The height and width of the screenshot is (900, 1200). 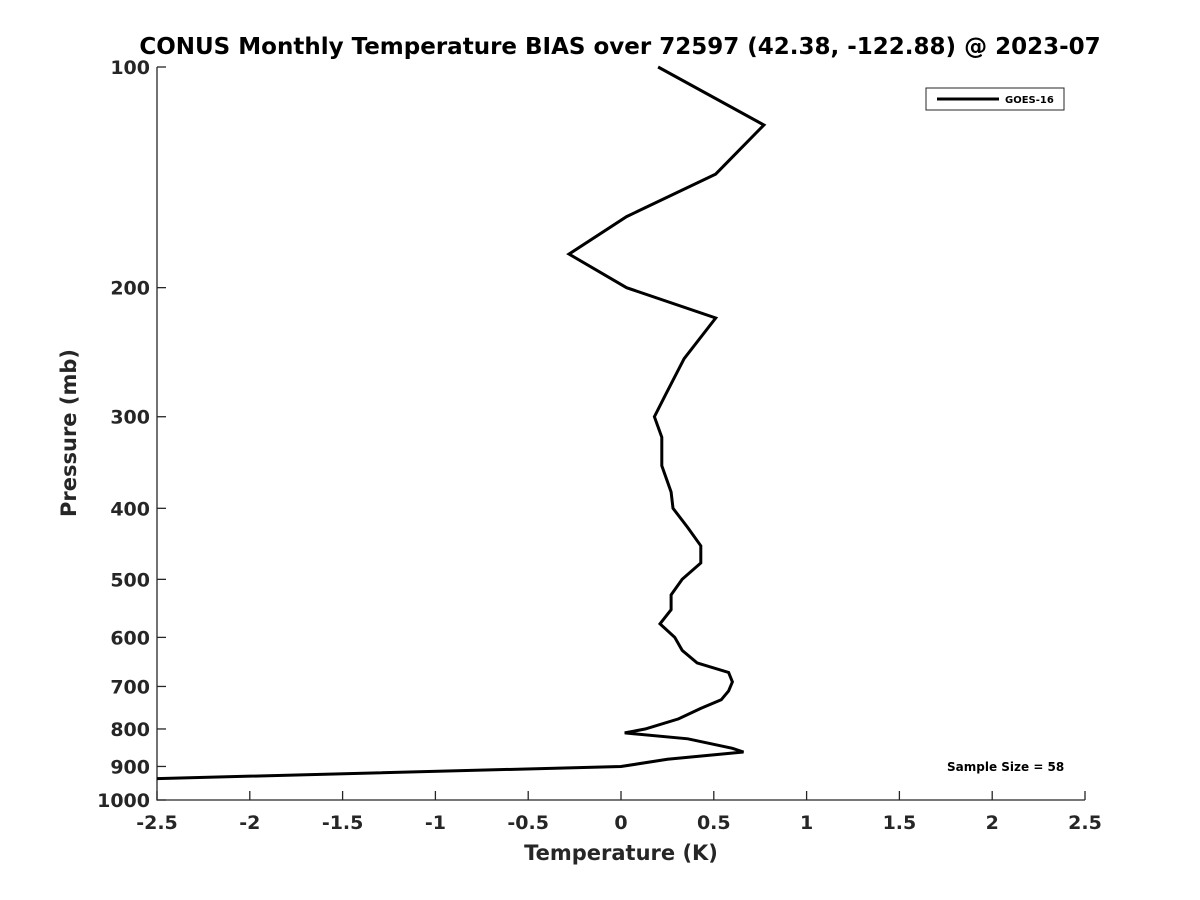 I want to click on x-tick-label: -2, so click(x=249, y=823).